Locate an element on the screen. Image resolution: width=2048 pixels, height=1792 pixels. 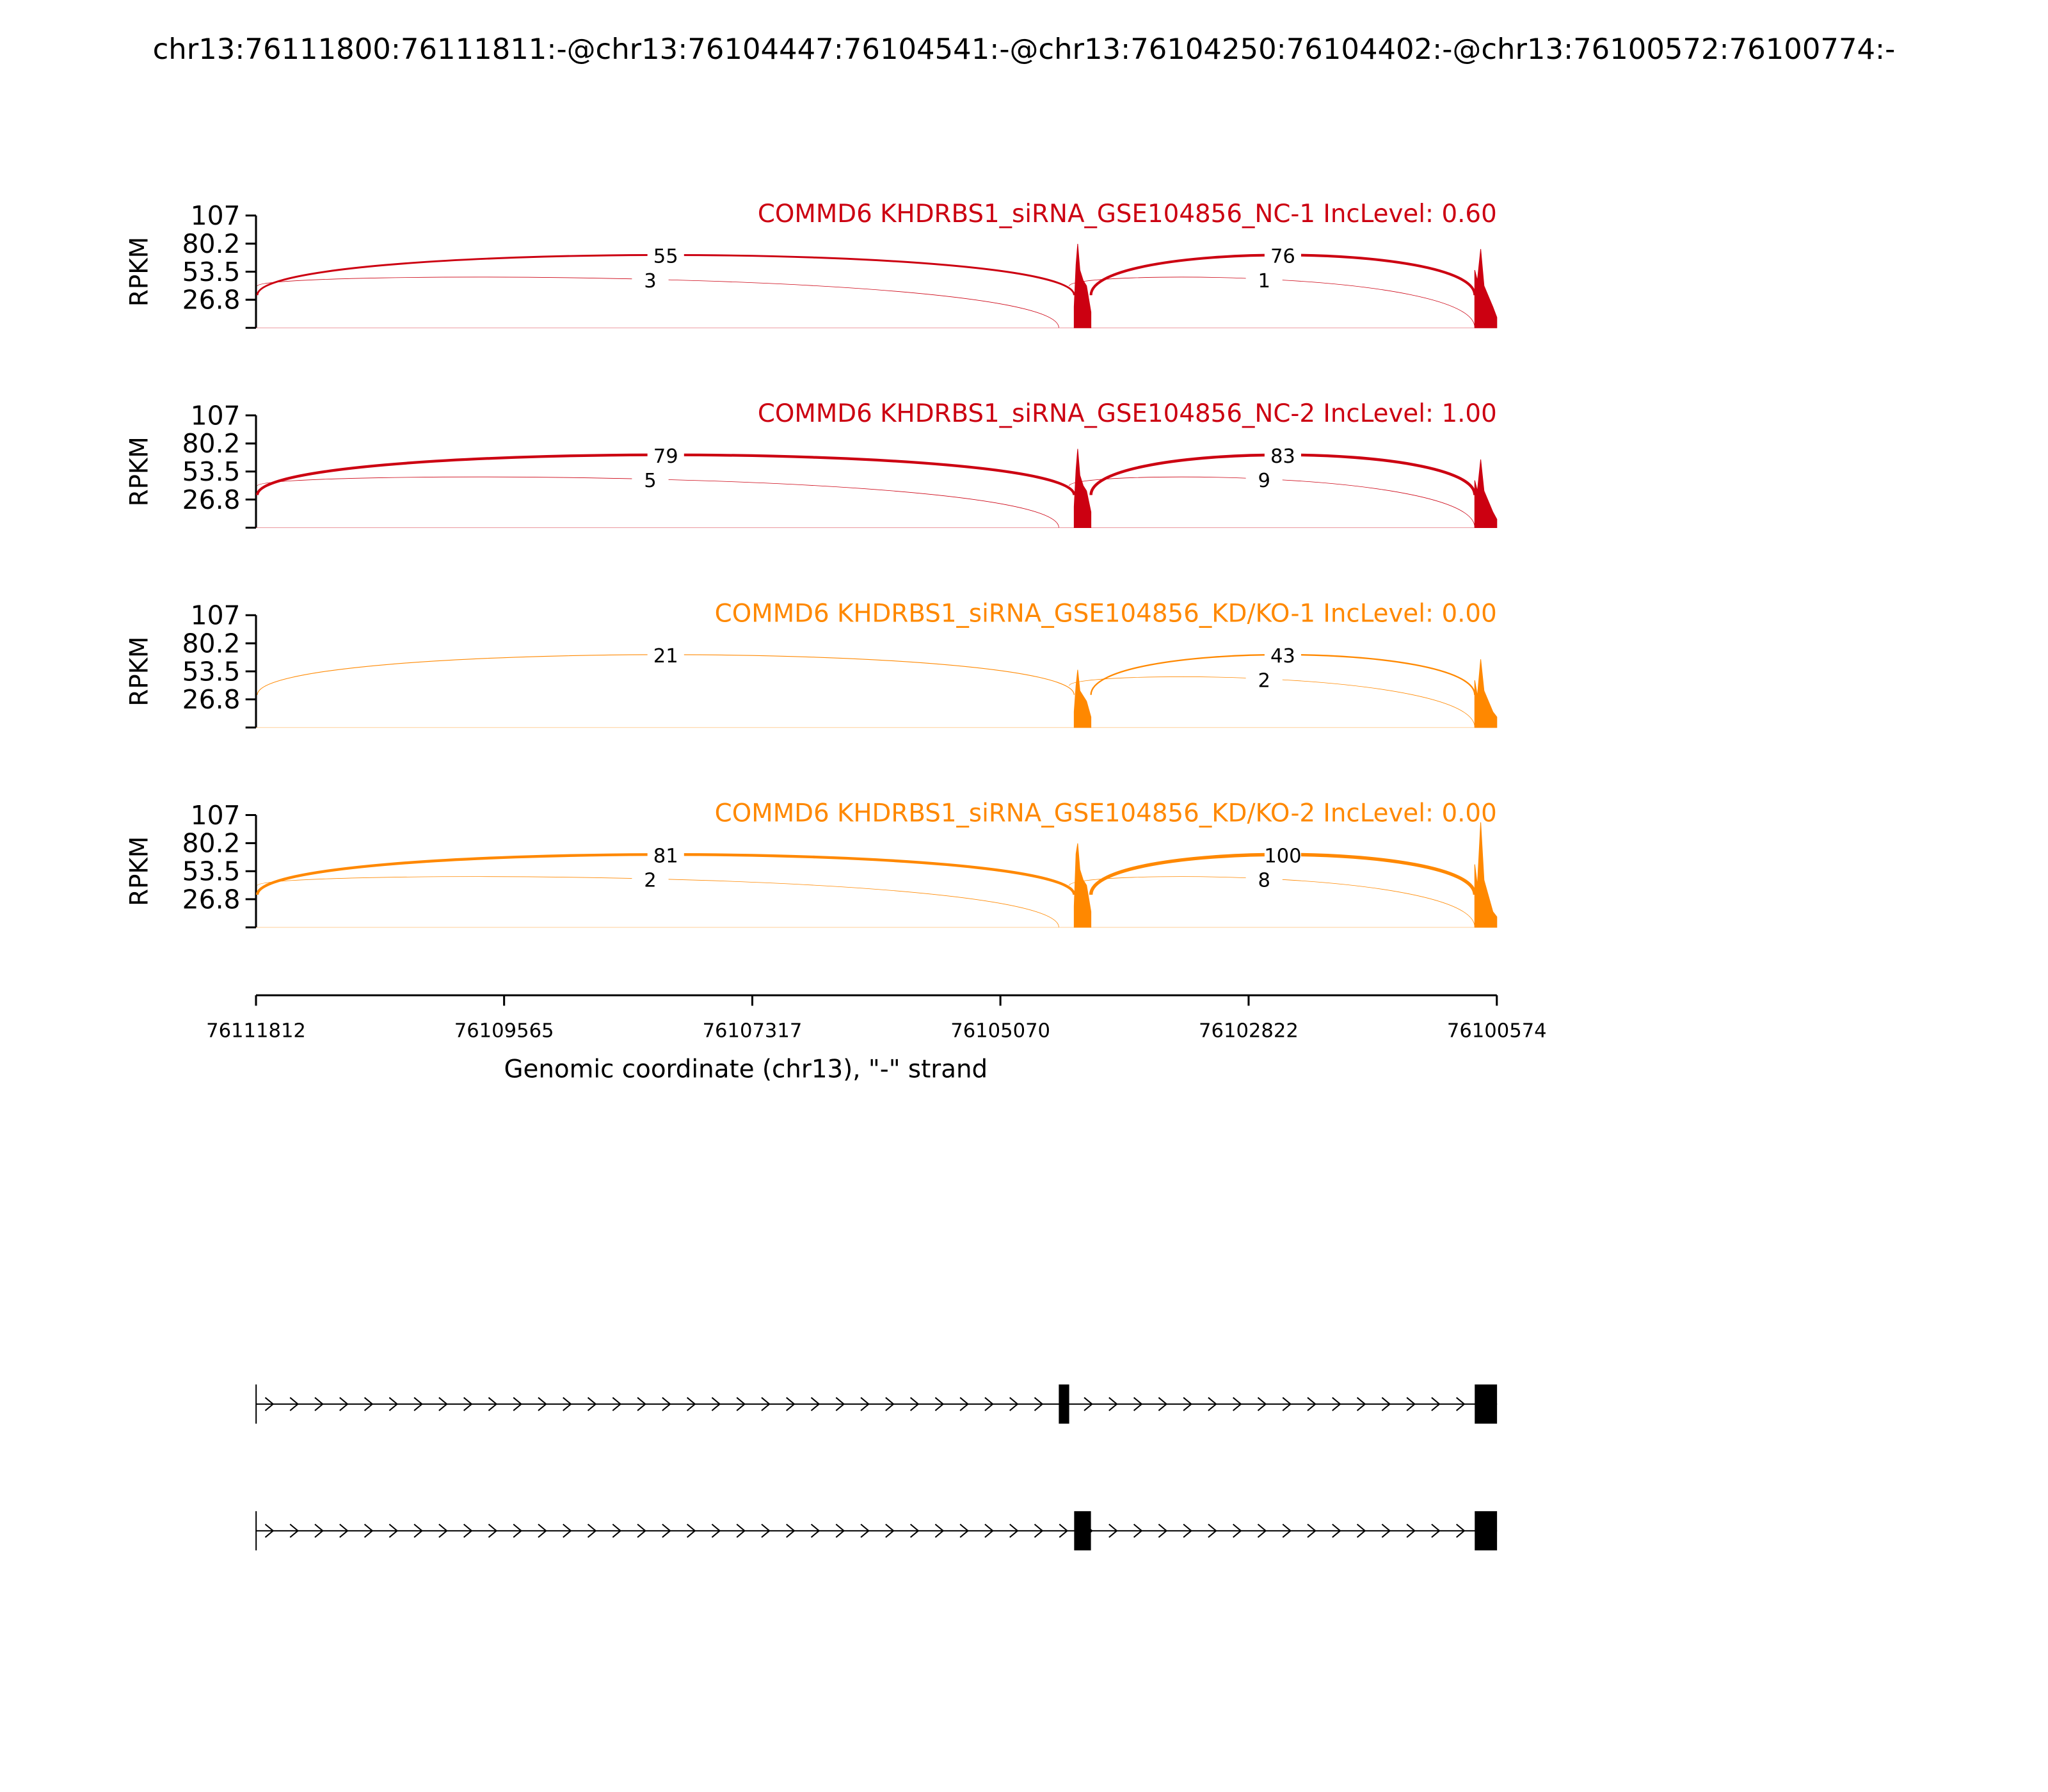
junction-label: 8 is located at coordinates (1264, 881).